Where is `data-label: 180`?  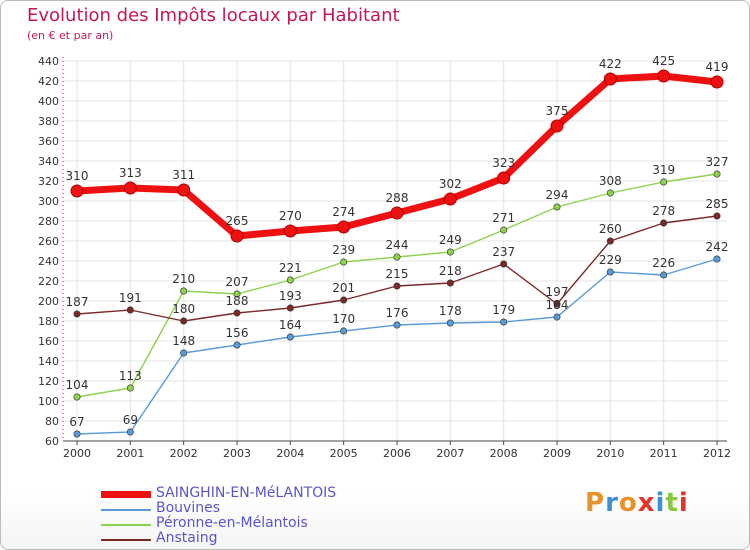
data-label: 180 is located at coordinates (183, 309).